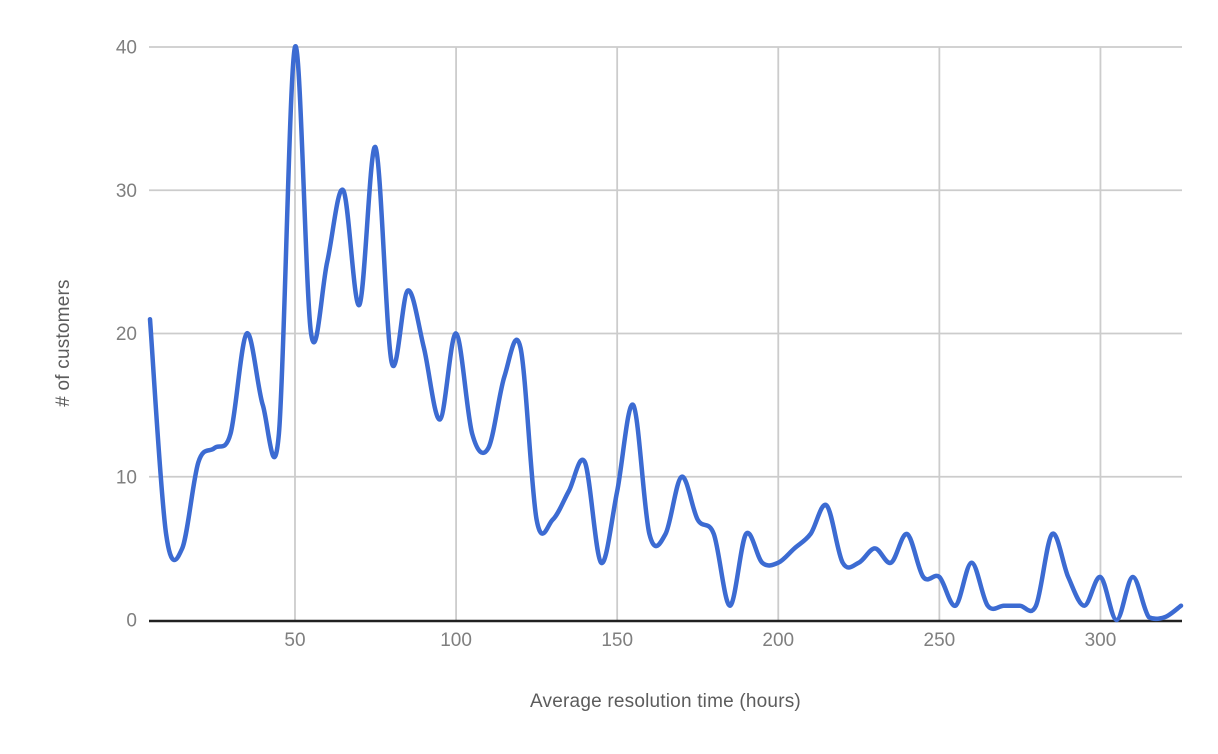 Image resolution: width=1218 pixels, height=754 pixels. Describe the element at coordinates (940, 640) in the screenshot. I see `x-tick-label: 250` at that location.